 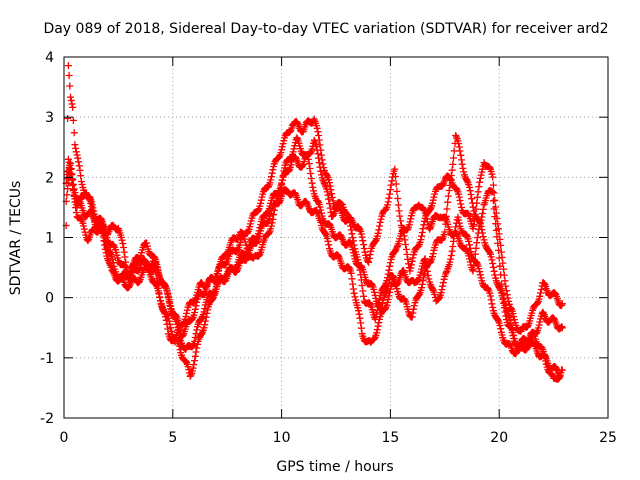 I want to click on x-tick-label: 15, so click(x=390, y=438).